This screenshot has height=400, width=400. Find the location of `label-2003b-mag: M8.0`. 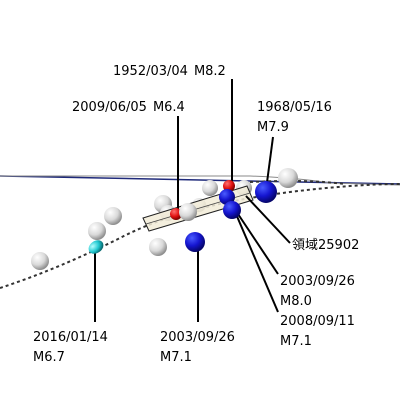

label-2003b-mag: M8.0 is located at coordinates (296, 301).